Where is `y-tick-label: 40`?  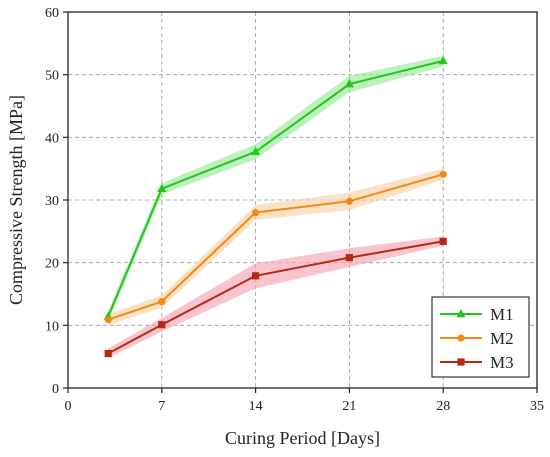 y-tick-label: 40 is located at coordinates (52, 138).